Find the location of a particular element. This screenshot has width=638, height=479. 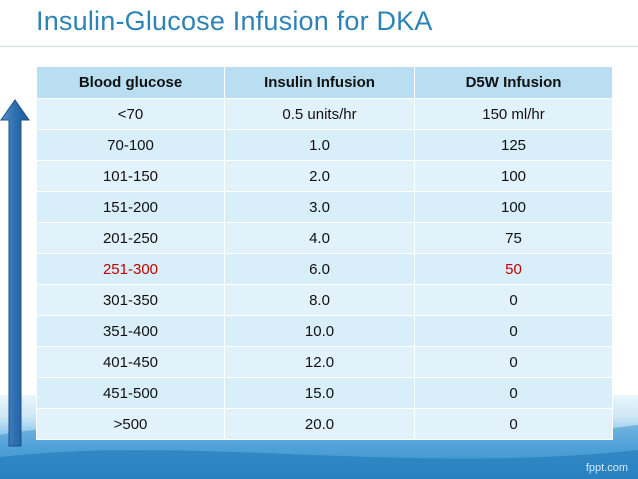

table-row: 301-350 8.0 0 is located at coordinates (324, 300).